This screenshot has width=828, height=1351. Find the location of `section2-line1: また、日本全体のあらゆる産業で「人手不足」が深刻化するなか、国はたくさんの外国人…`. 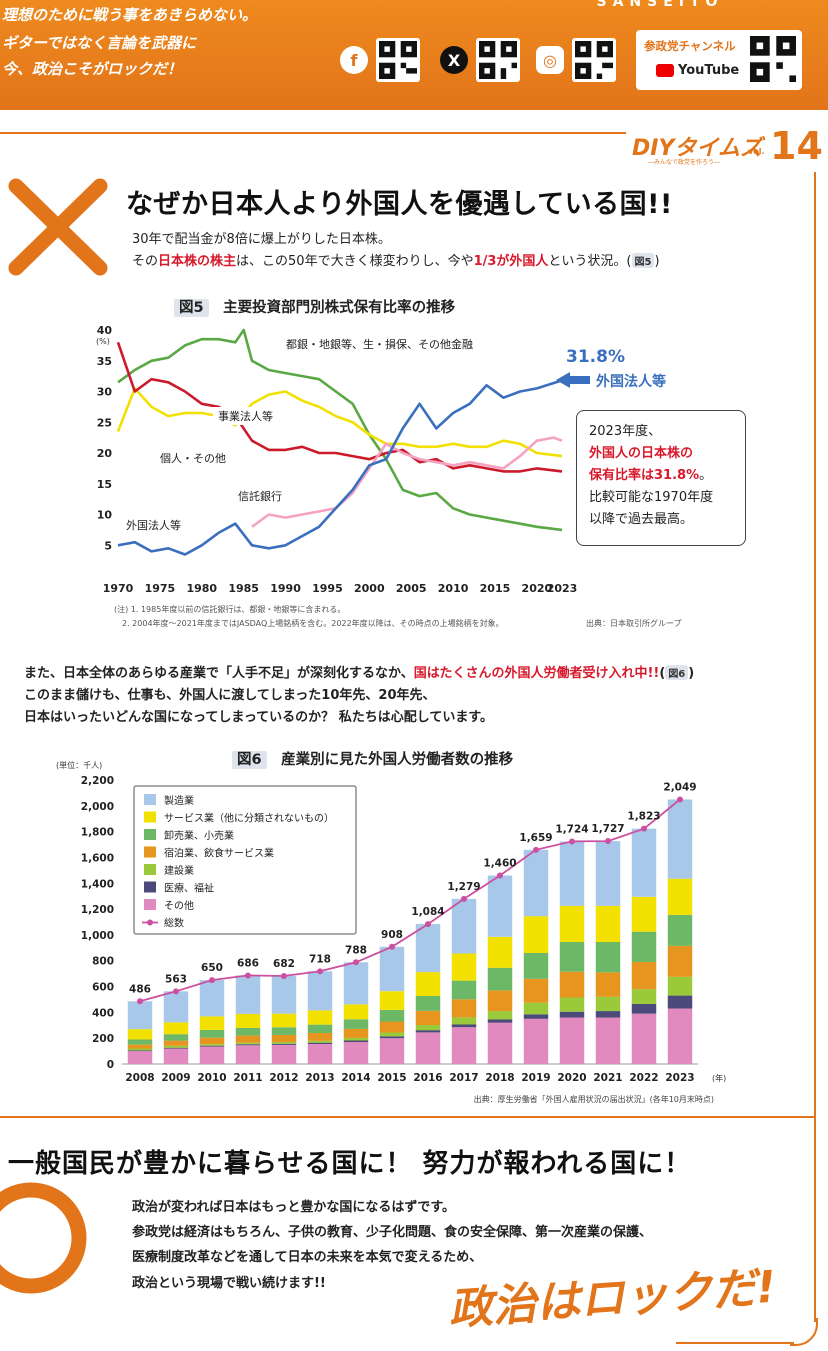

section2-line1: また、日本全体のあらゆる産業で「人手不足」が深刻化するなか、国はたくさんの外国人… is located at coordinates (359, 673).